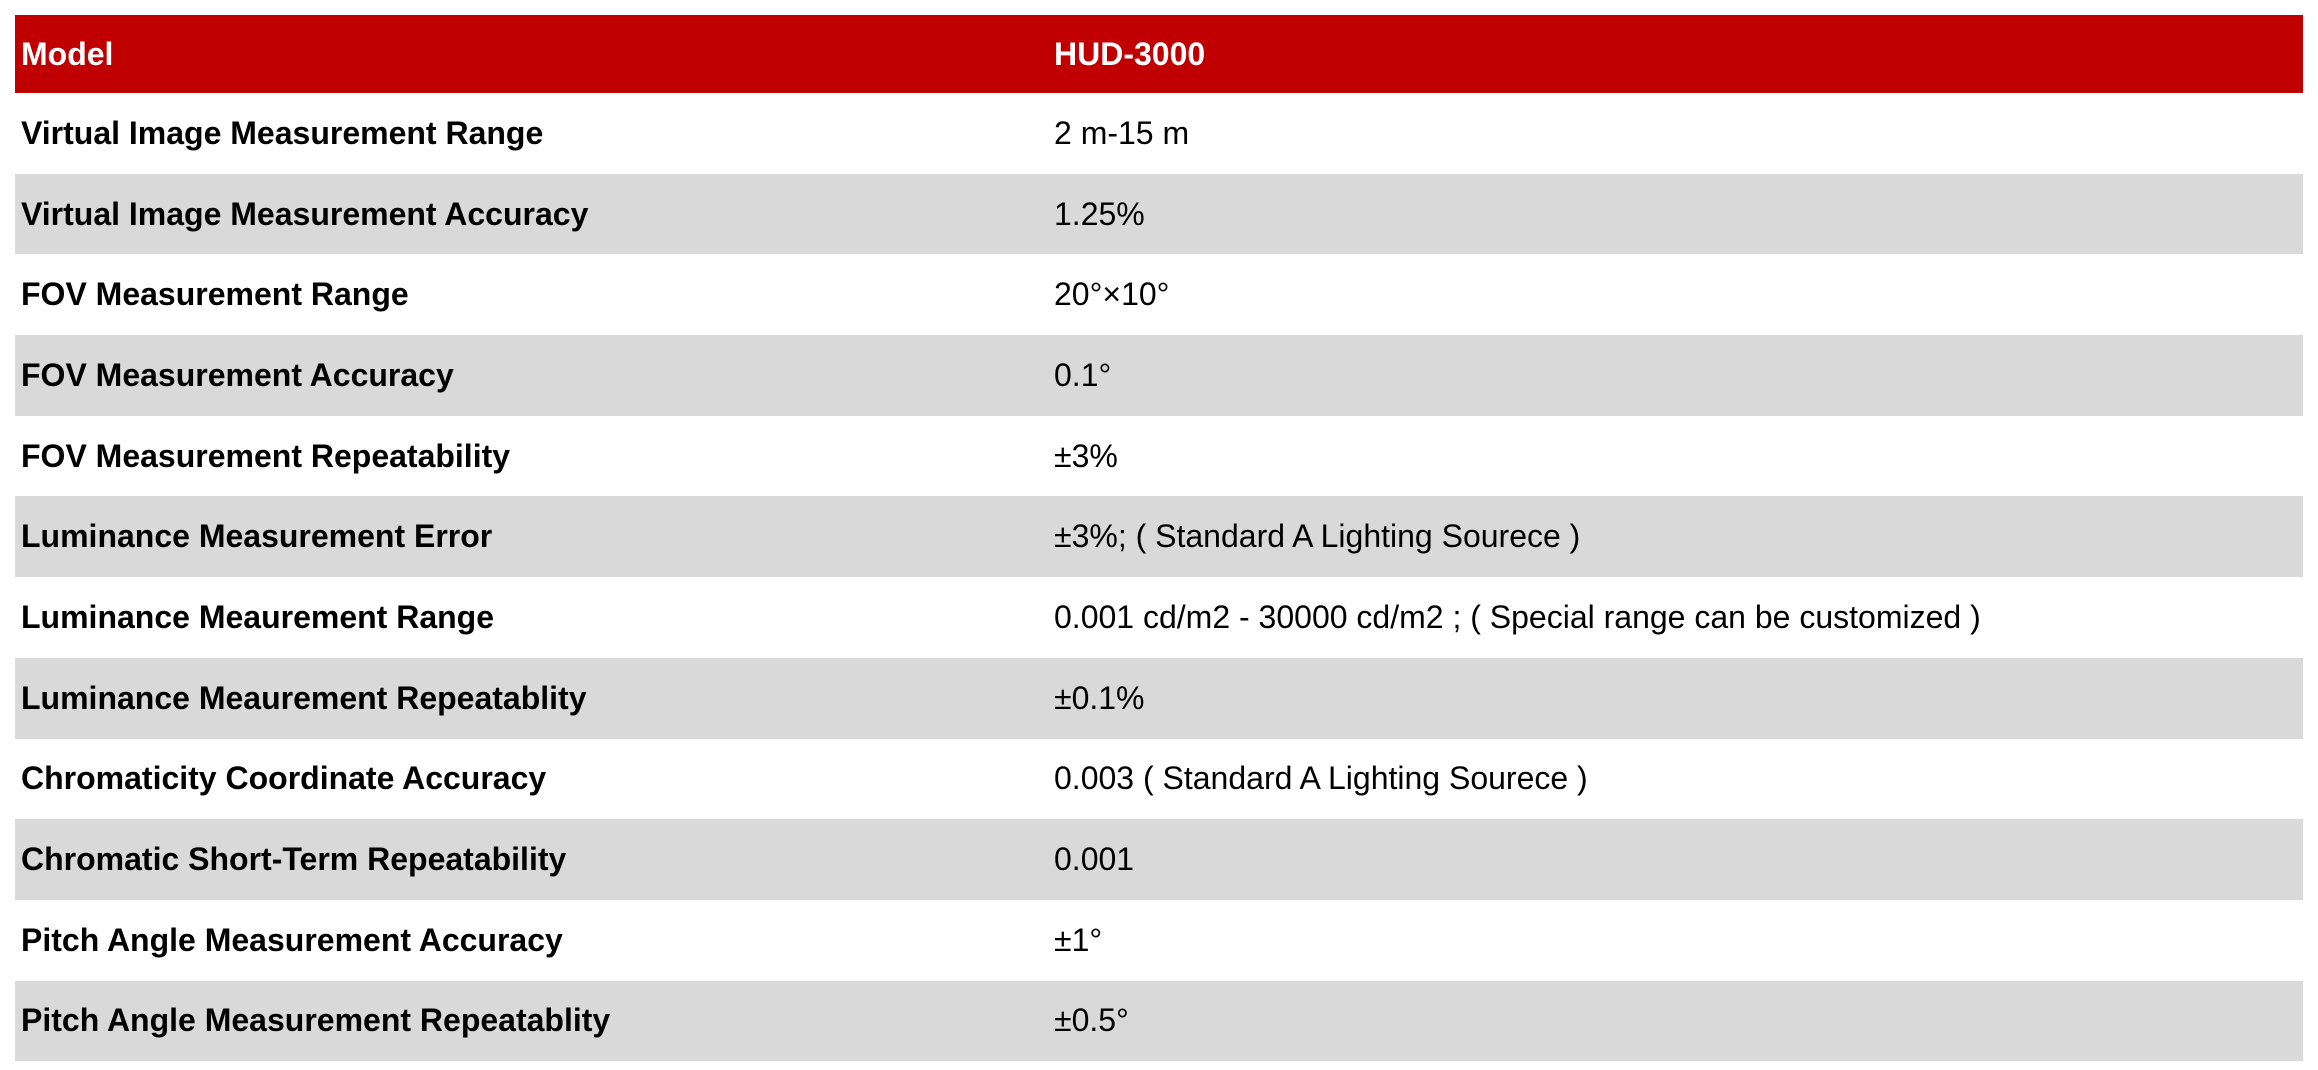  What do you see at coordinates (257, 616) in the screenshot?
I see `spec-label: Luminance Meaurement Range` at bounding box center [257, 616].